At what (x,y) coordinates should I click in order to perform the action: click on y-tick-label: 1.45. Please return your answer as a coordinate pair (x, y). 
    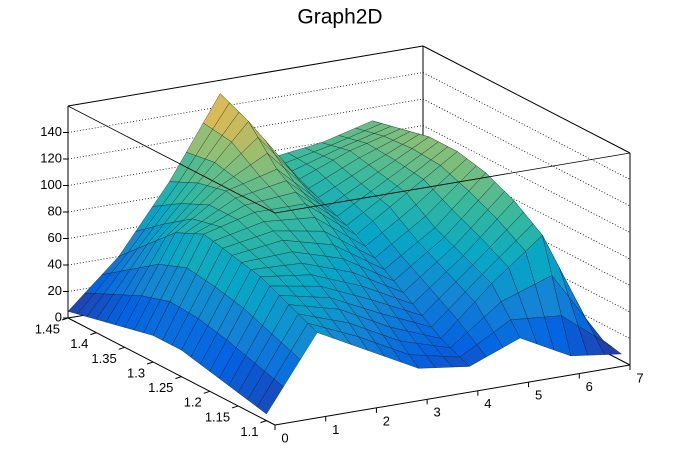
    Looking at the image, I should click on (47, 328).